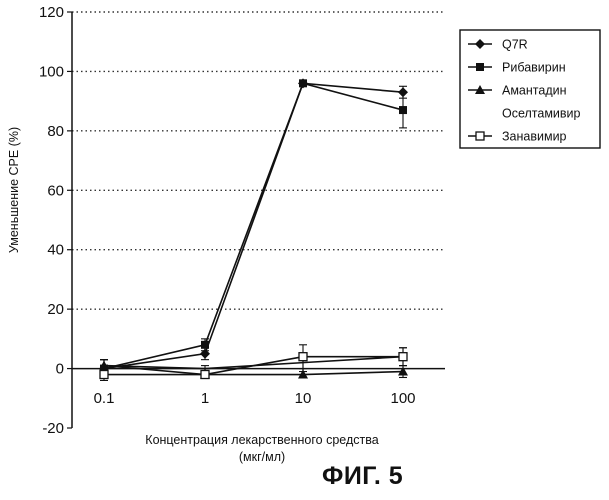  What do you see at coordinates (51, 12) in the screenshot?
I see `y-tick-label-120: 120` at bounding box center [51, 12].